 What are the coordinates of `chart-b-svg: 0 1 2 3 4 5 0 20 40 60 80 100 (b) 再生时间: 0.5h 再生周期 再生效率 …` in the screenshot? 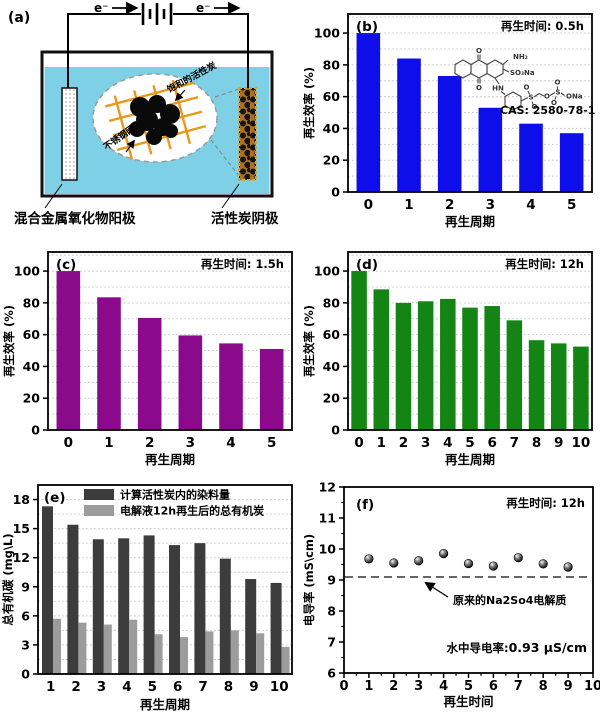 It's located at (447, 121).